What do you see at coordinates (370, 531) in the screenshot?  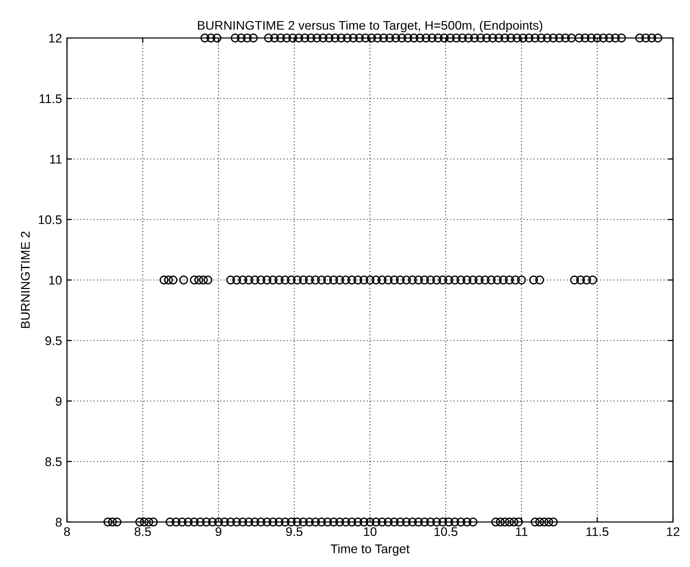 I see `x-tick-label: 10` at bounding box center [370, 531].